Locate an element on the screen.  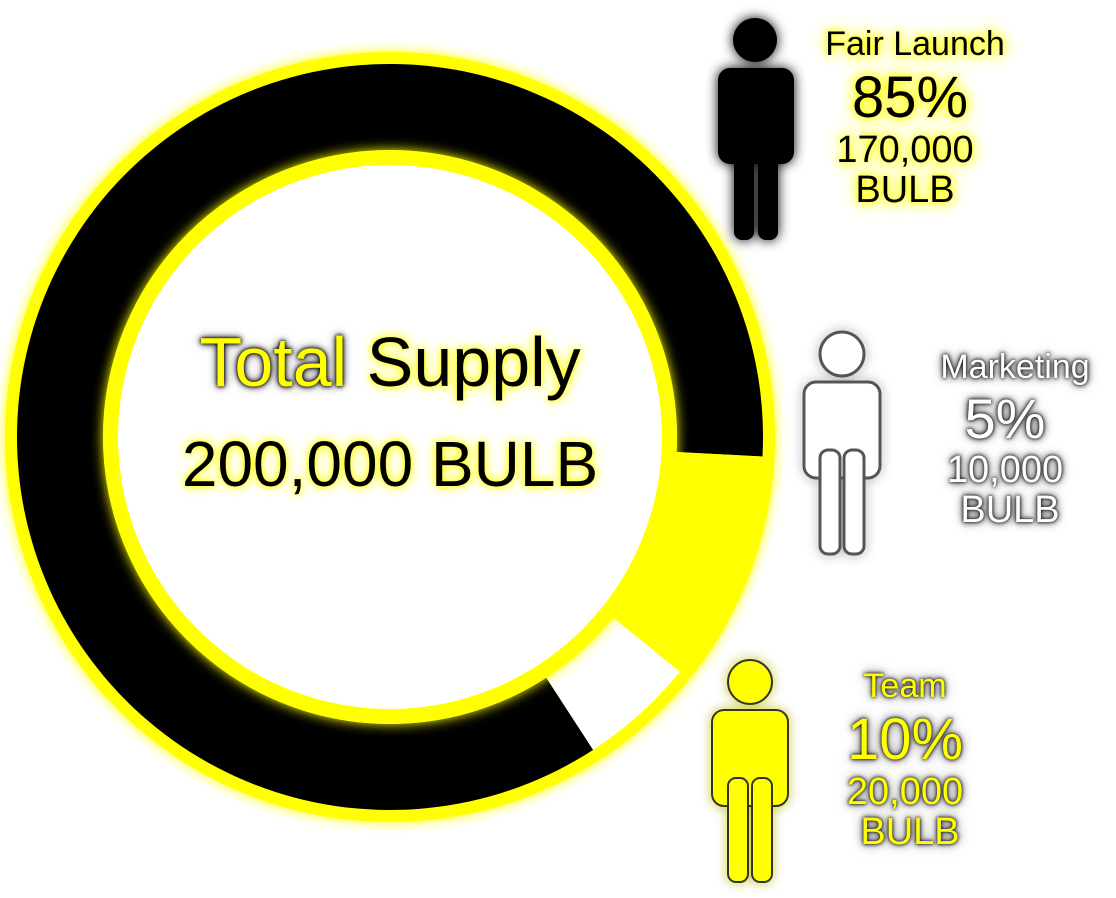
legend-fair-launch: Fair Launch 85% 170,000 BULB is located at coordinates (915, 116).